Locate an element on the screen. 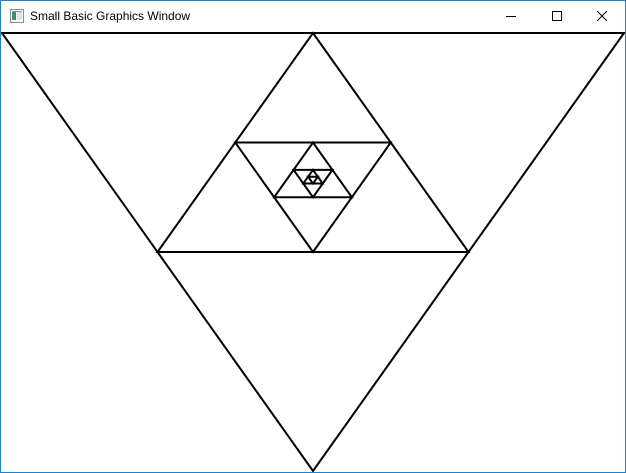 The image size is (626, 473). close-icon is located at coordinates (602, 16).